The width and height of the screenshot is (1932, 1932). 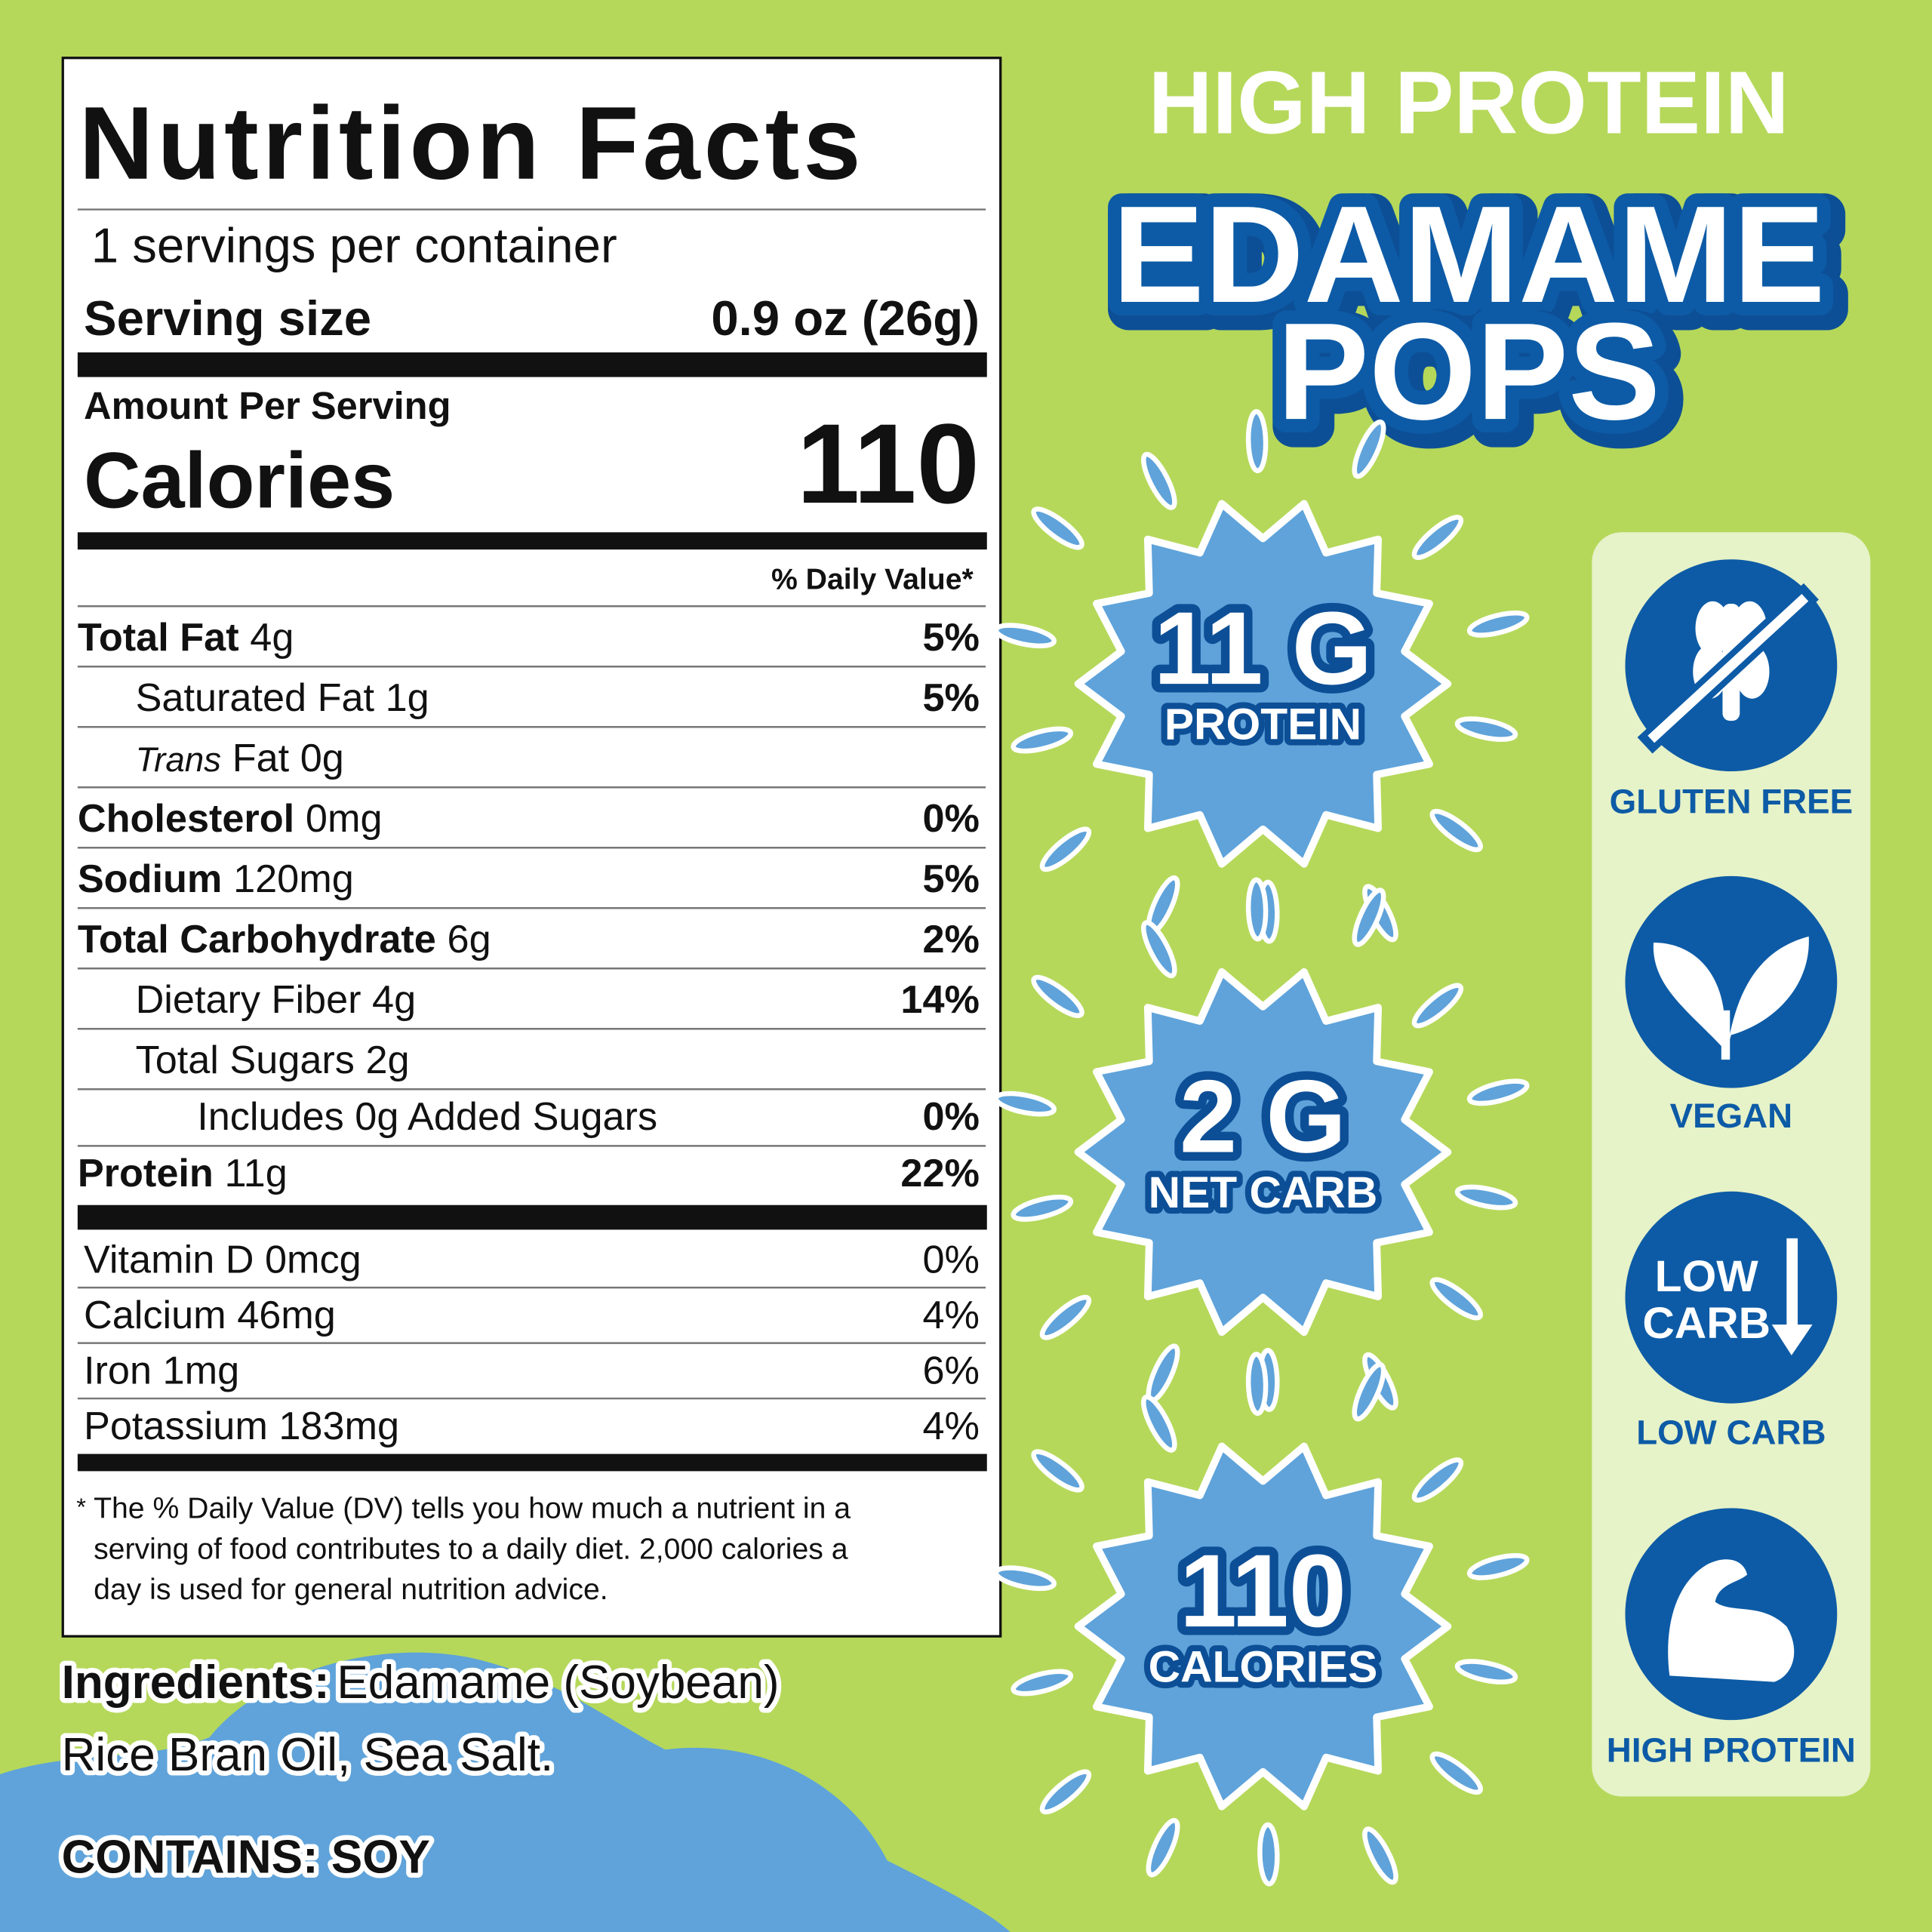 What do you see at coordinates (230, 819) in the screenshot?
I see `row: Cholesterol 0mg` at bounding box center [230, 819].